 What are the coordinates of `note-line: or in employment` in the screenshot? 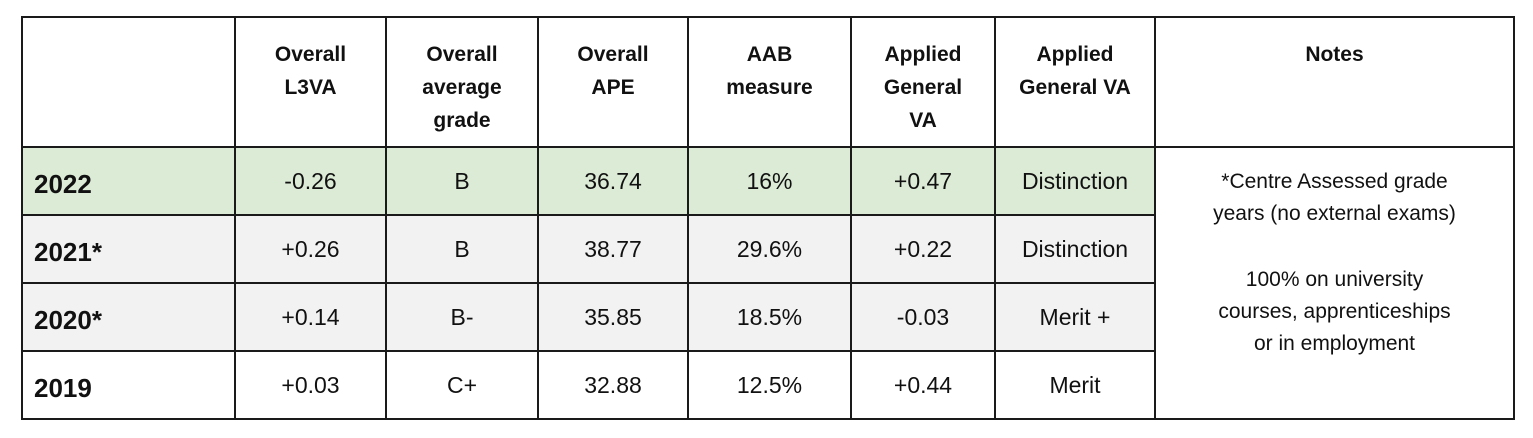 It's located at (1334, 343).